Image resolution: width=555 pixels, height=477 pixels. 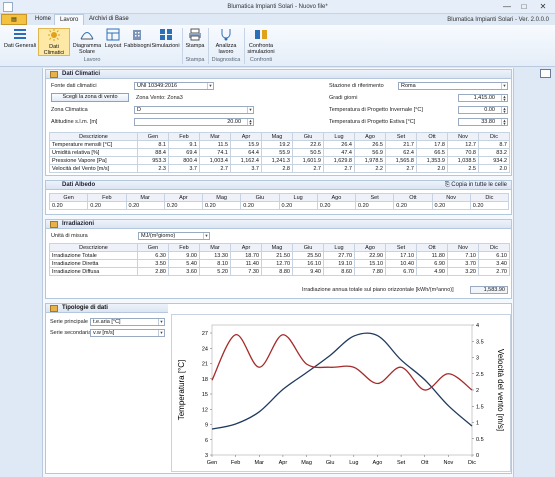 What do you see at coordinates (494, 144) in the screenshot?
I see `table-cell: 8.7` at bounding box center [494, 144].